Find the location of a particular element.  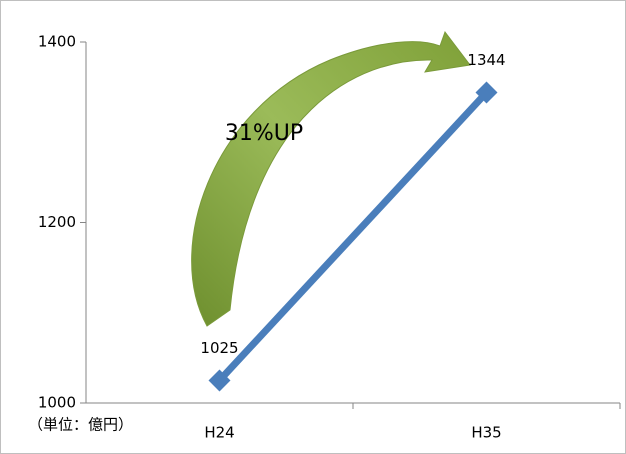

data-label: 1344 is located at coordinates (486, 60).